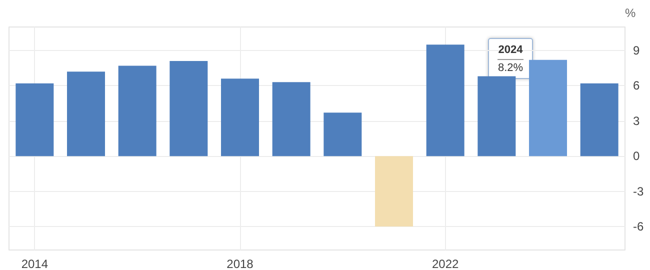 The width and height of the screenshot is (650, 270). I want to click on annotation: 8.2%, so click(511, 68).